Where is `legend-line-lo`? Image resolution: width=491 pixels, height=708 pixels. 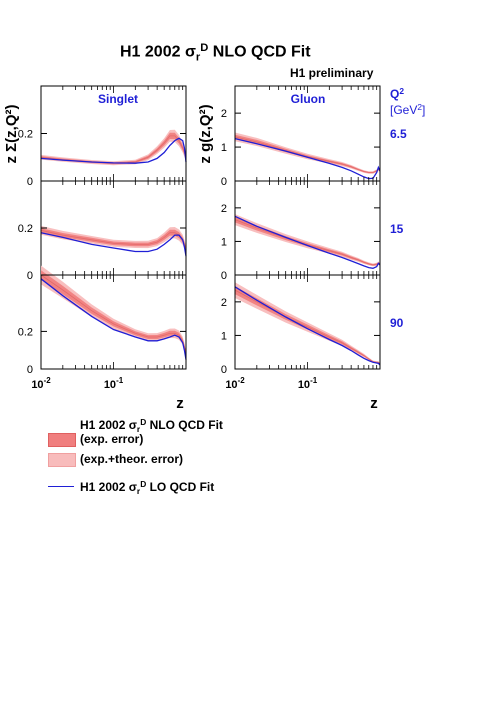 legend-line-lo is located at coordinates (61, 486).